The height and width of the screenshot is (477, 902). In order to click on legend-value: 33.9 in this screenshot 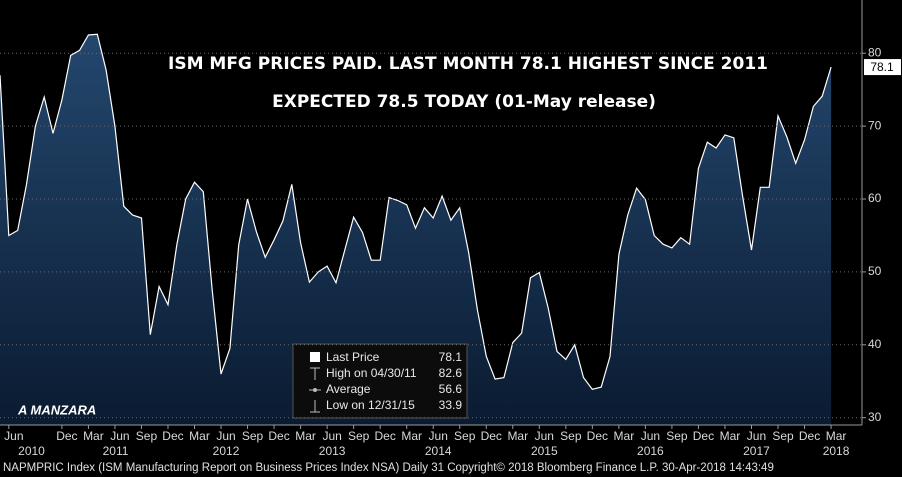, I will do `click(451, 405)`.